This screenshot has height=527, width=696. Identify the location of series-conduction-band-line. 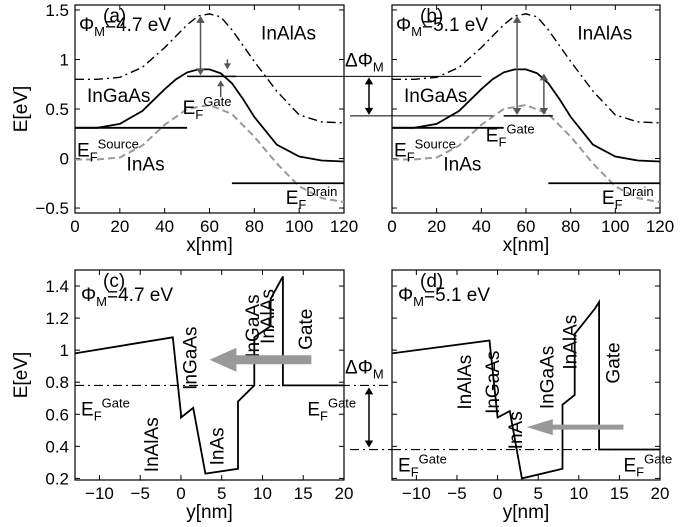
(209, 375).